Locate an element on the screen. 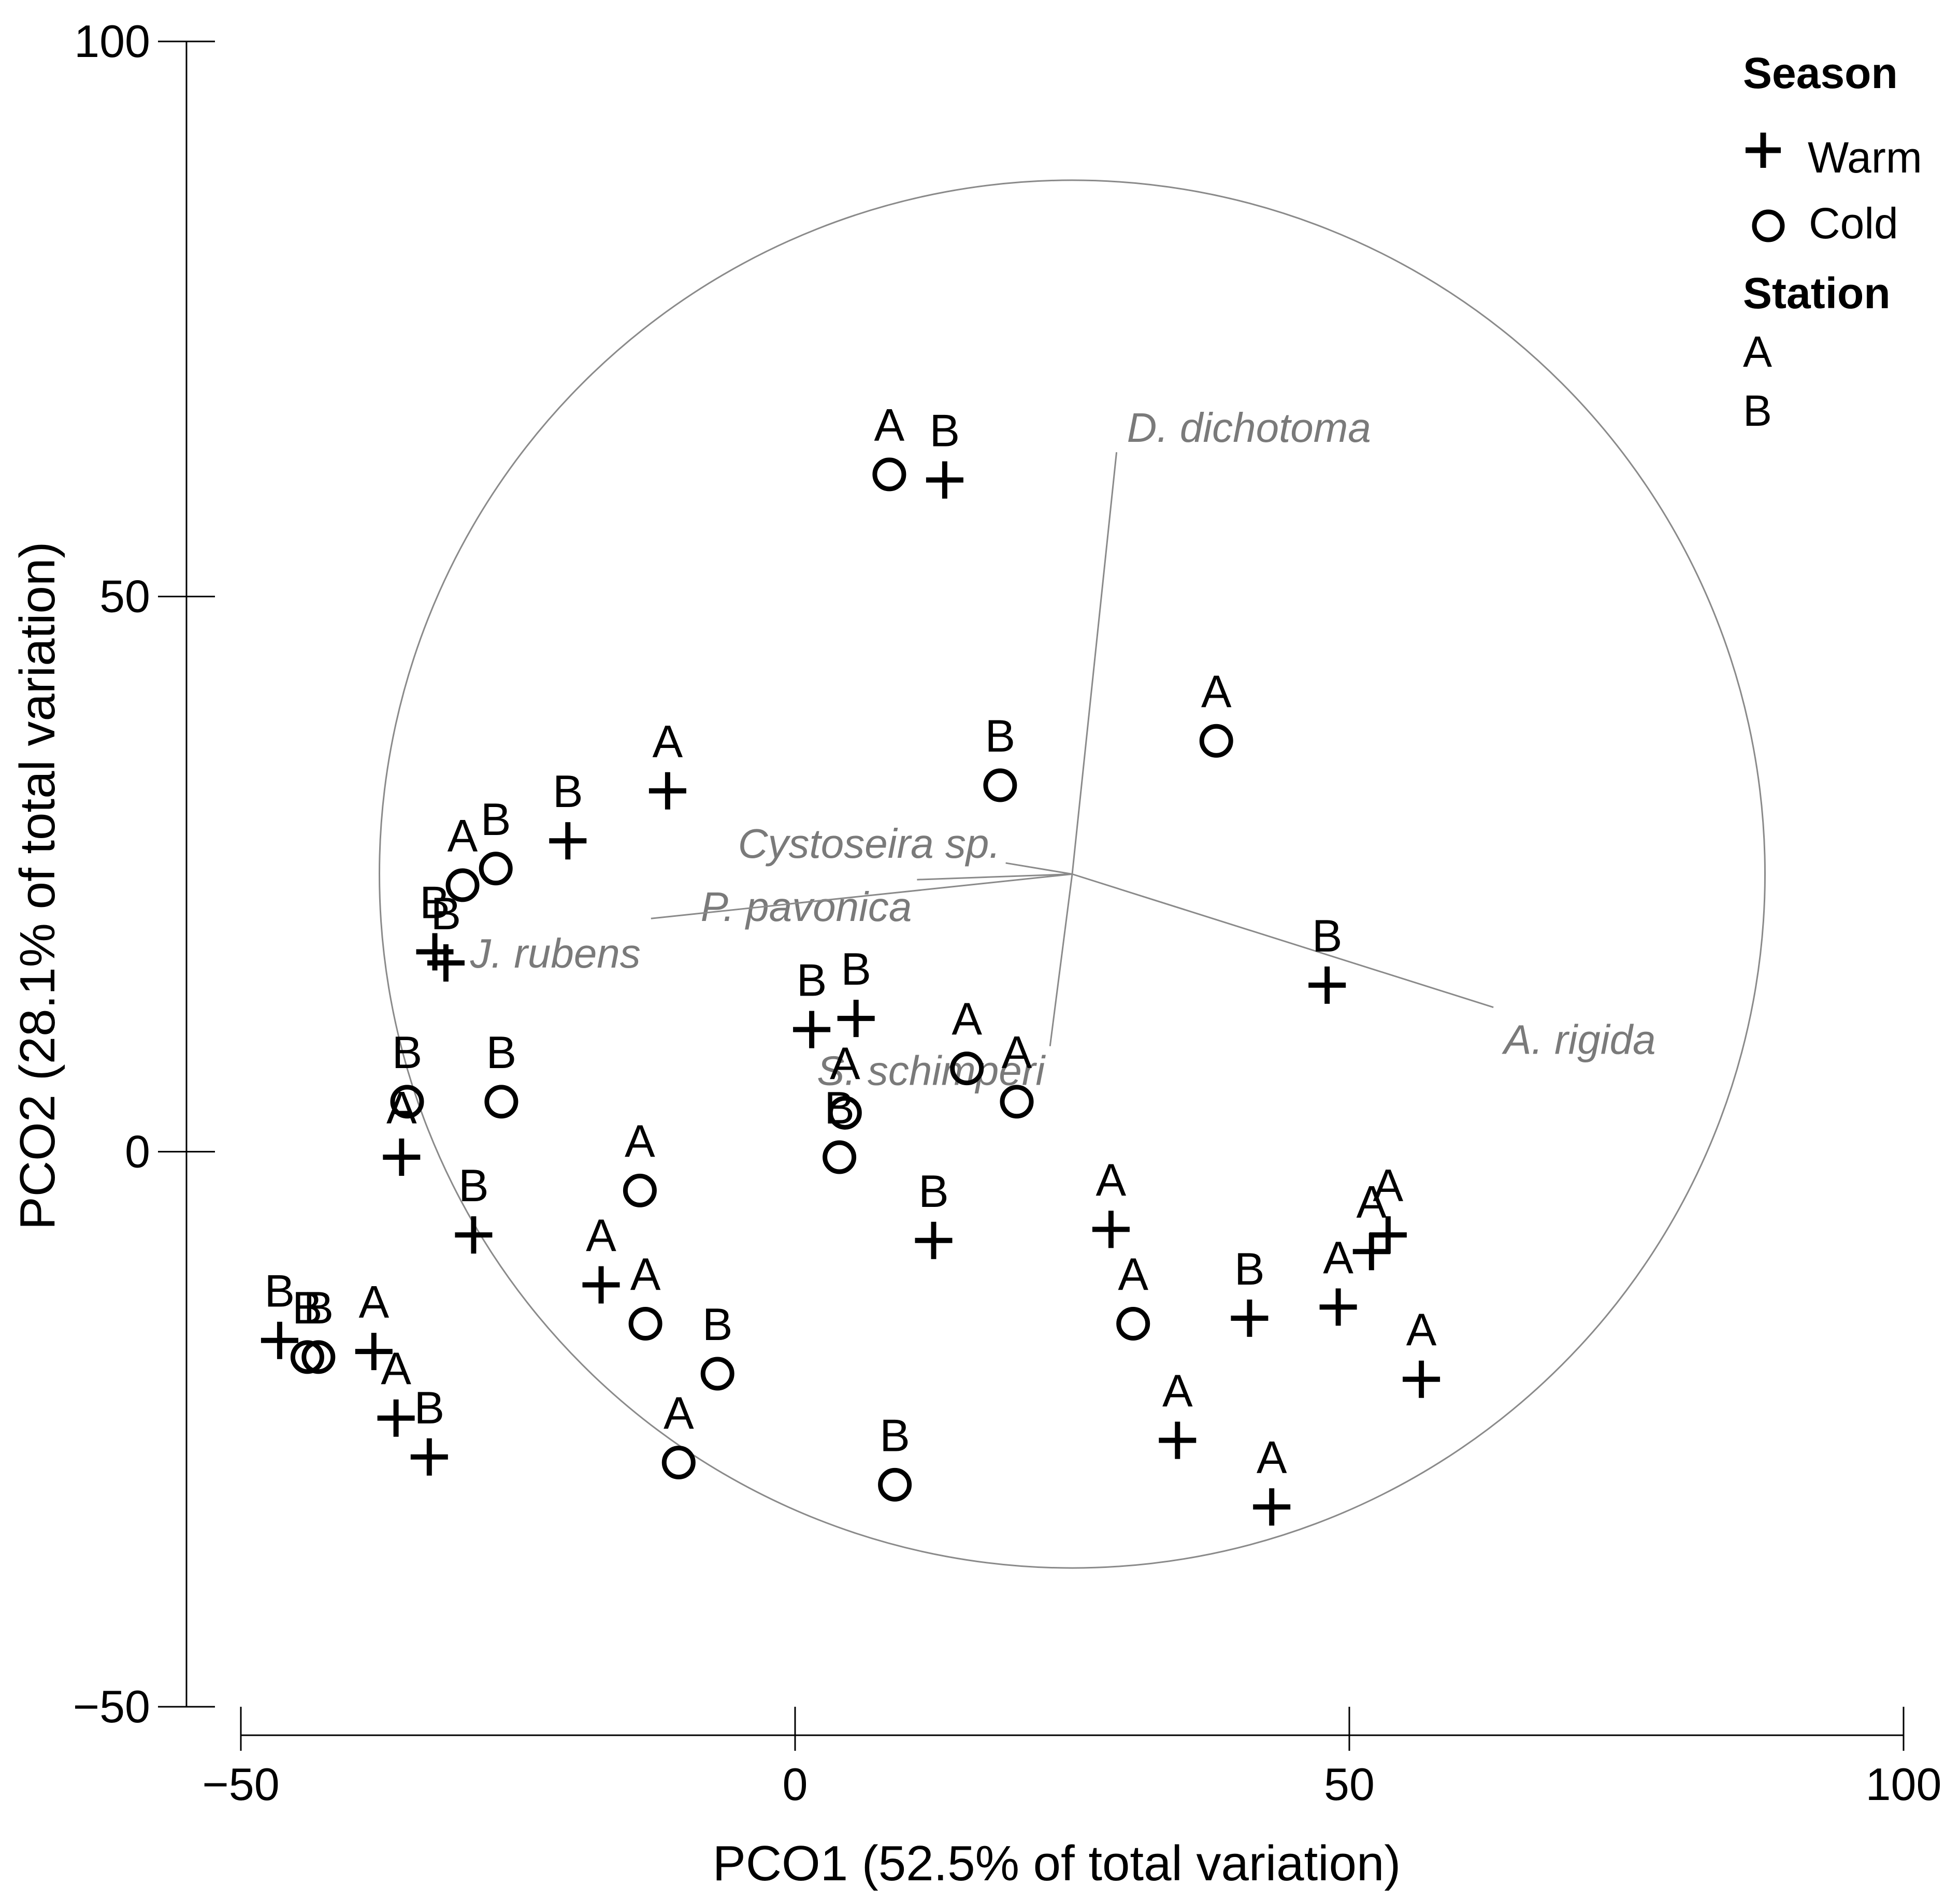 Image resolution: width=1960 pixels, height=1901 pixels. vector-label: P. pavonica is located at coordinates (806, 907).